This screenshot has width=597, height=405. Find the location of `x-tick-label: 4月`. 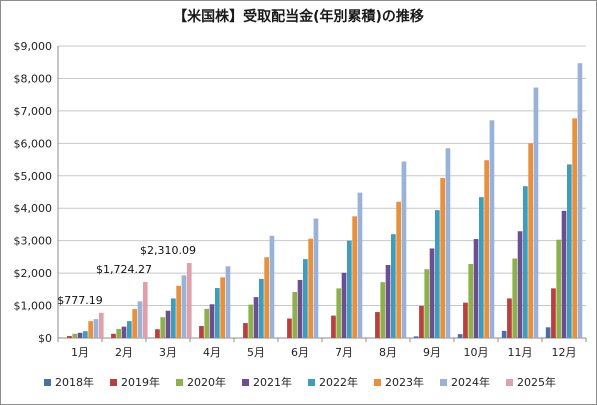

x-tick-label: 4月 is located at coordinates (212, 352).